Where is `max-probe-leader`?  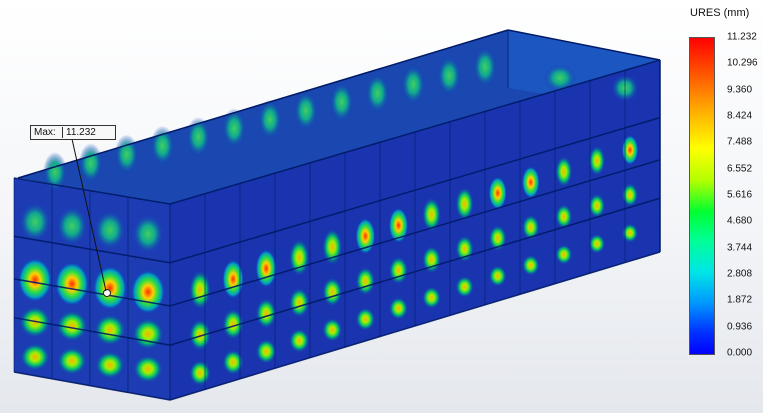 max-probe-leader is located at coordinates (89, 215).